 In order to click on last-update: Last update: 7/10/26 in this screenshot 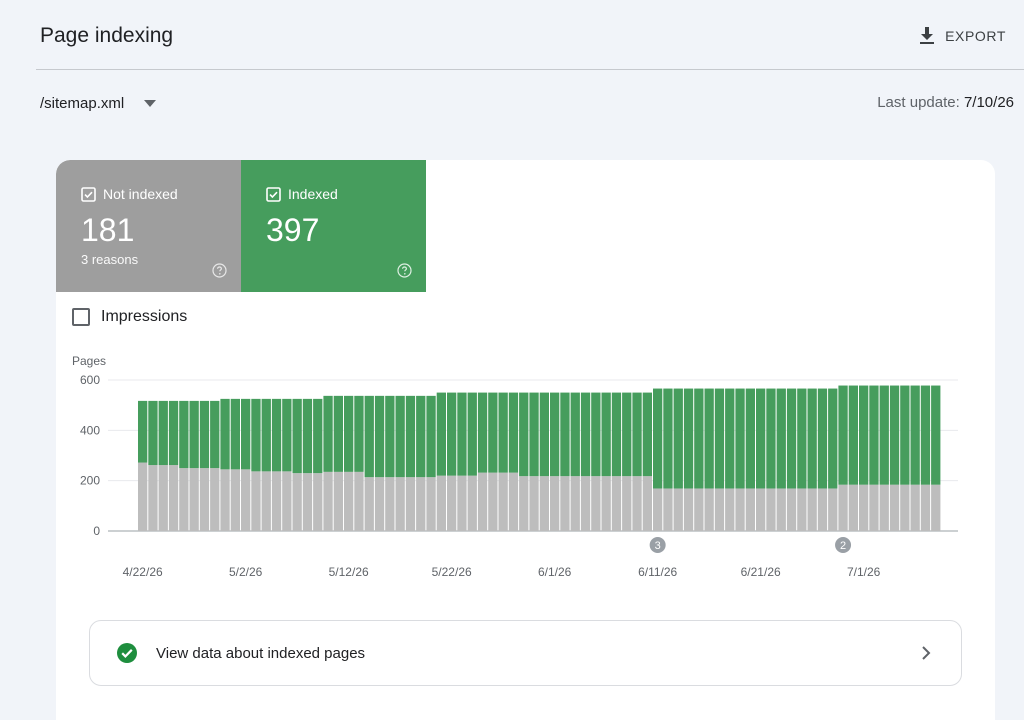, I will do `click(945, 102)`.